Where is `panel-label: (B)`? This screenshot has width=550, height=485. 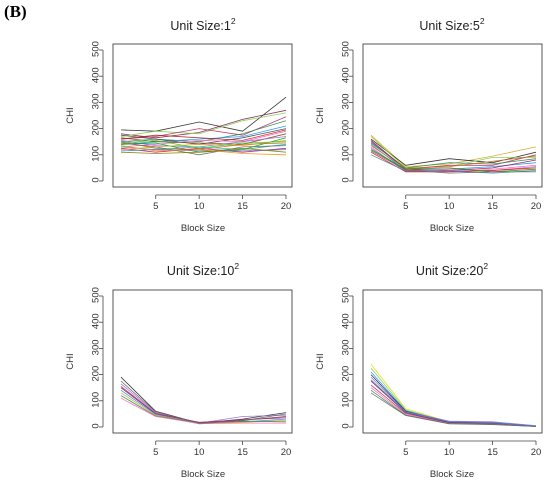 panel-label: (B) is located at coordinates (15, 11).